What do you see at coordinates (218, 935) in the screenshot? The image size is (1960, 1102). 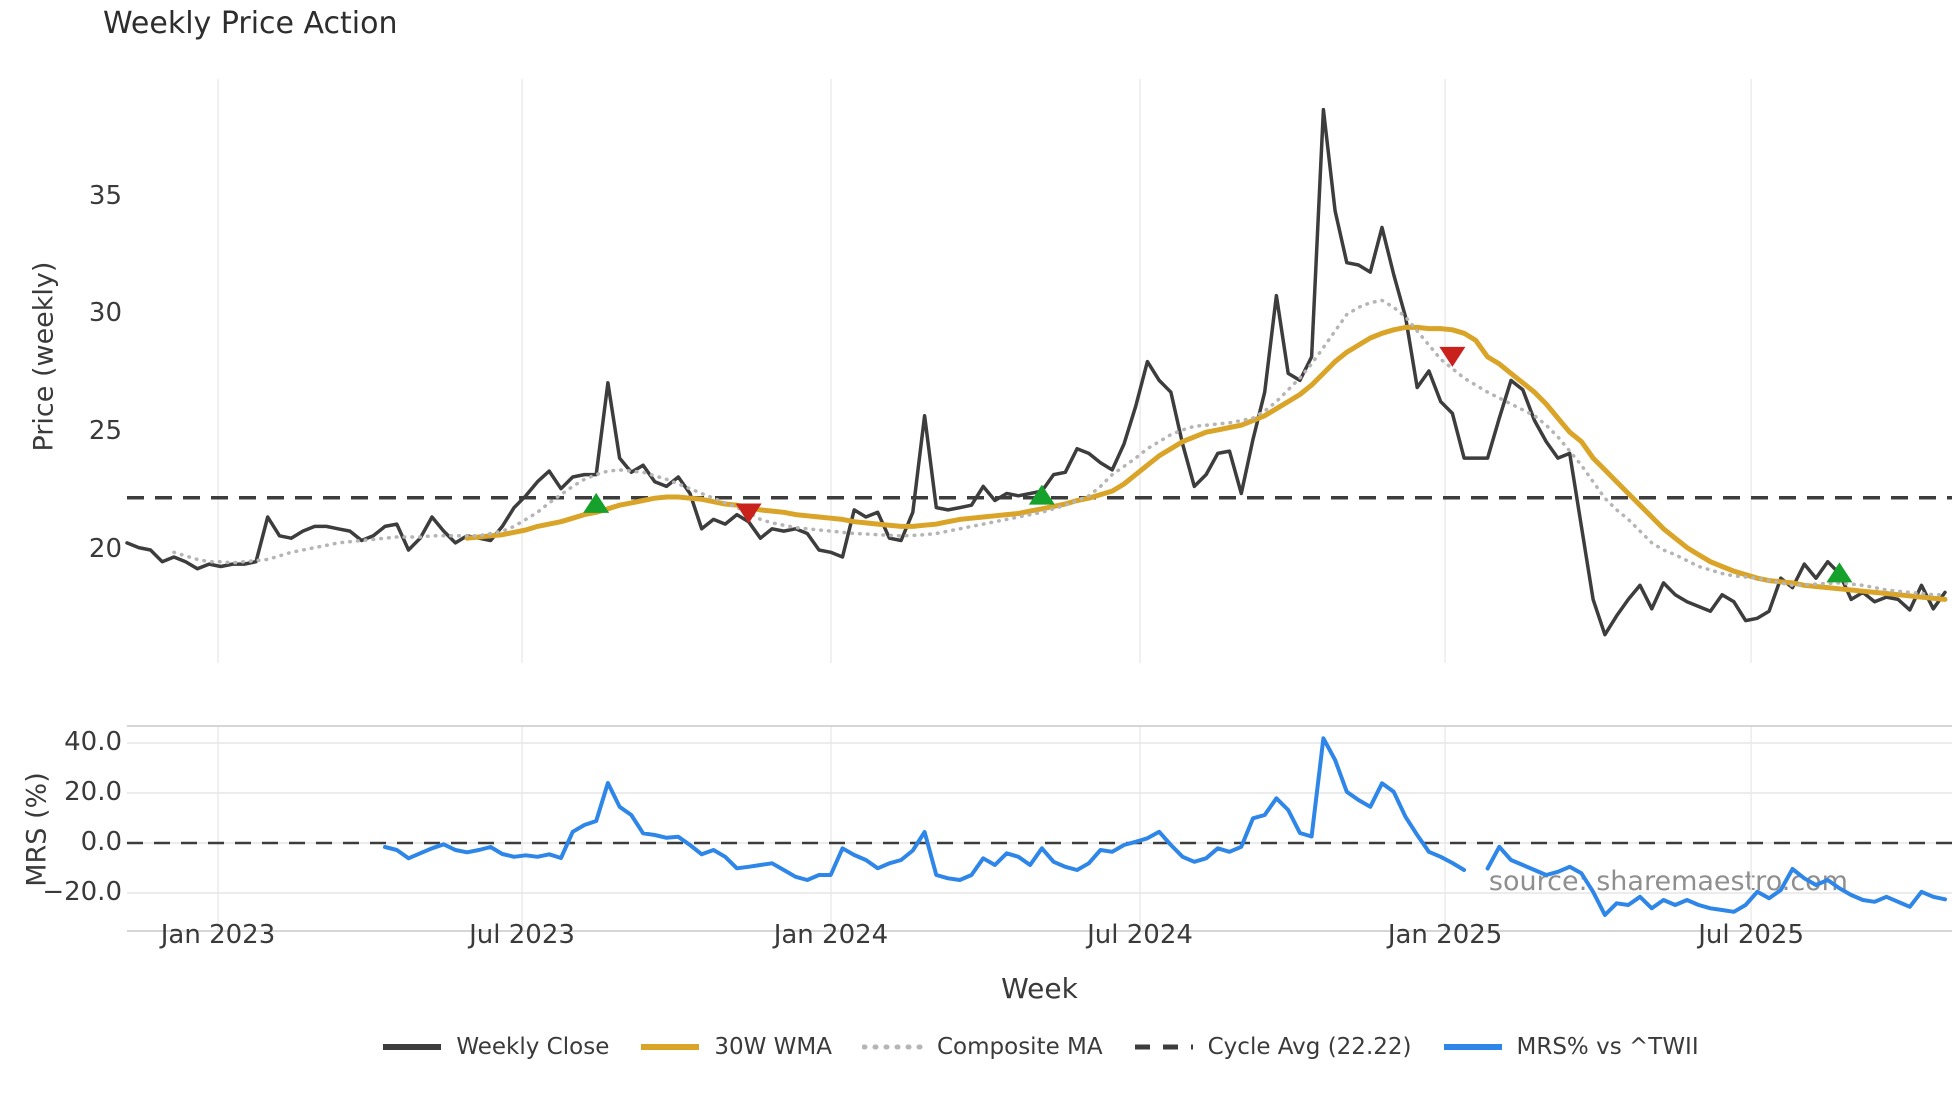 I see `x-tick-label: Jan 2023` at bounding box center [218, 935].